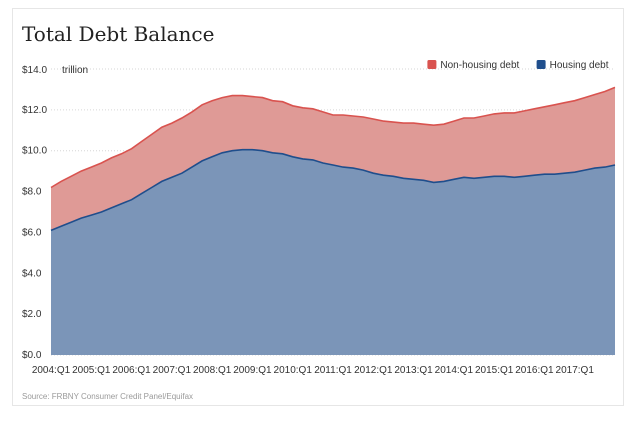 This screenshot has height=426, width=640. What do you see at coordinates (432, 64) in the screenshot?
I see `legend-swatch-non-housing-debt` at bounding box center [432, 64].